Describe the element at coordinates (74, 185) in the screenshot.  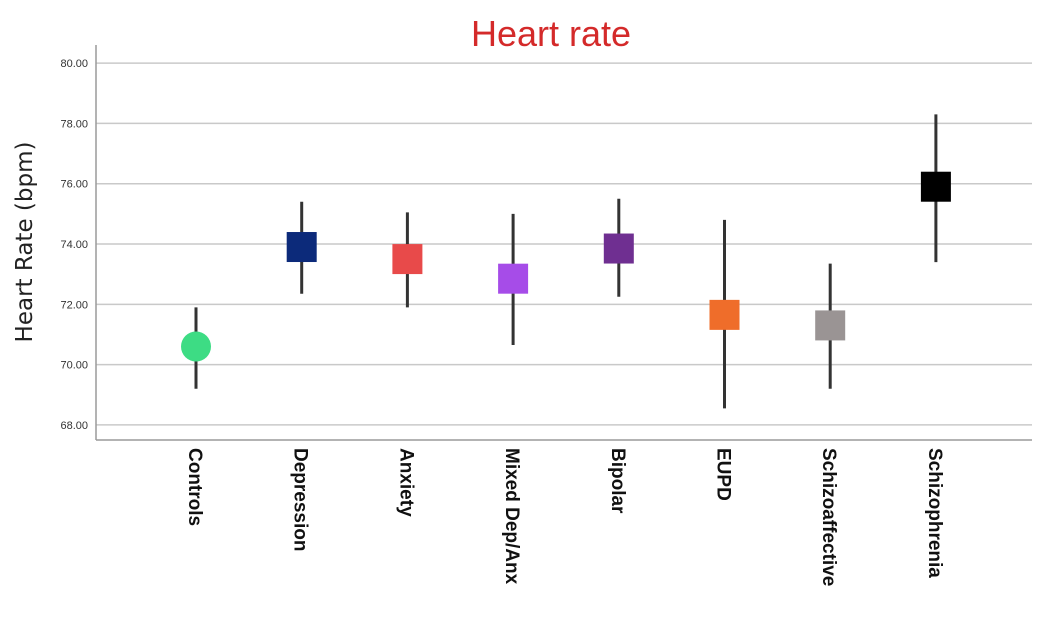
I see `y-tick-label: 76.00` at that location.